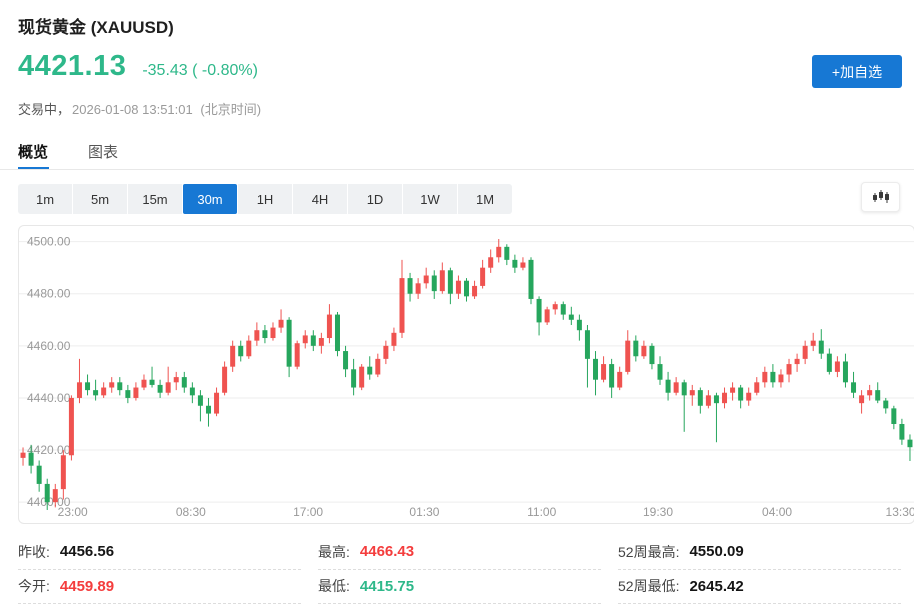 Image resolution: width=914 pixels, height=609 pixels. What do you see at coordinates (387, 586) in the screenshot?
I see `stat-value: 4415.75` at bounding box center [387, 586].